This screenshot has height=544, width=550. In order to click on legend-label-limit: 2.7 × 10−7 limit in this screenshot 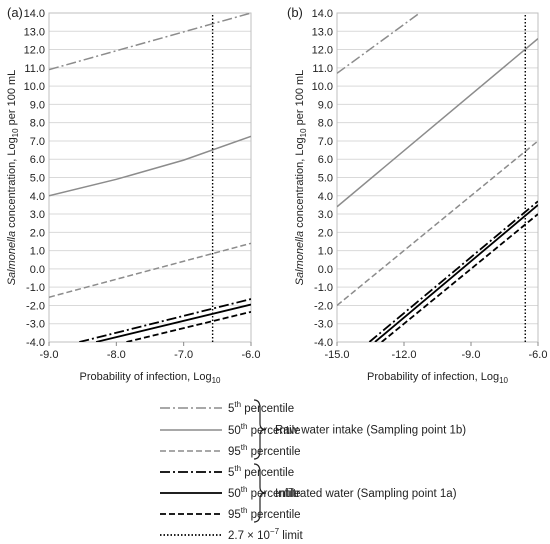, I will do `click(265, 534)`.